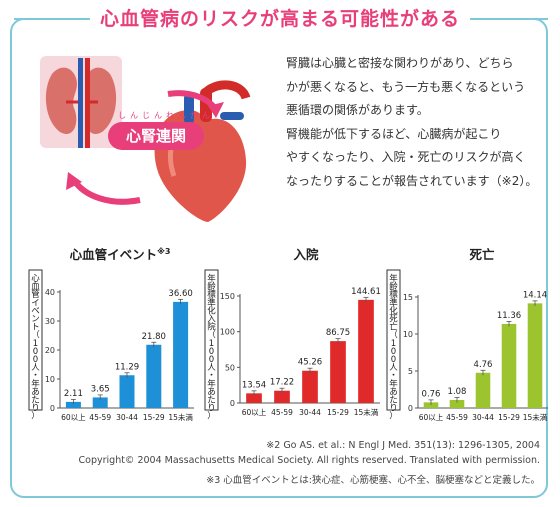  What do you see at coordinates (230, 367) in the screenshot?
I see `y-tick-label: 50` at bounding box center [230, 367].